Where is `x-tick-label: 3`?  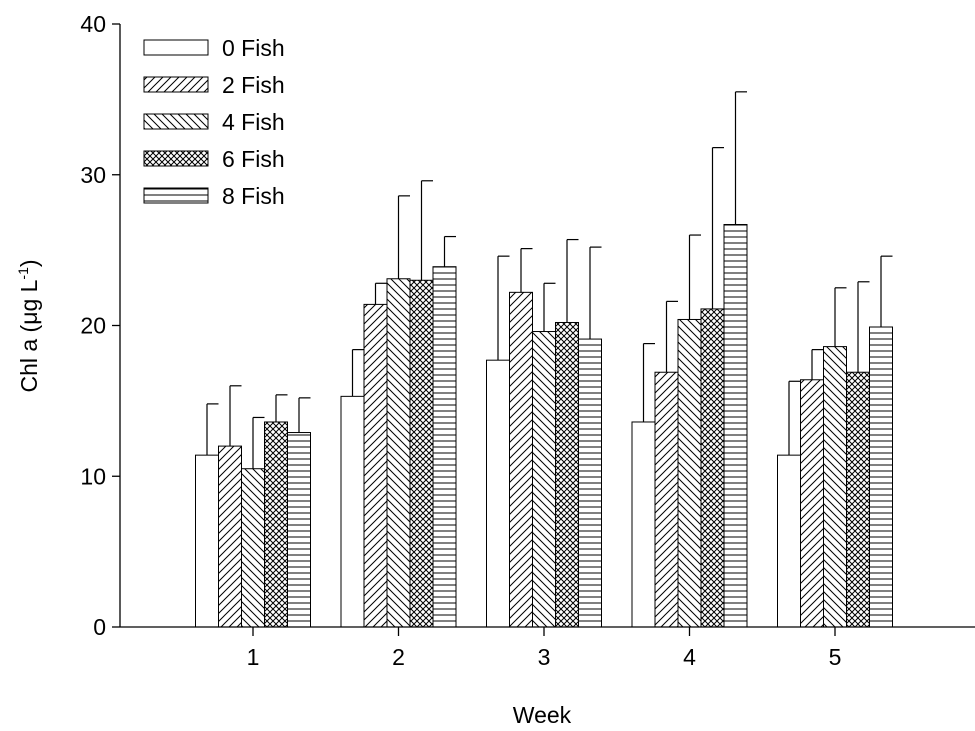
x-tick-label: 3 is located at coordinates (544, 657).